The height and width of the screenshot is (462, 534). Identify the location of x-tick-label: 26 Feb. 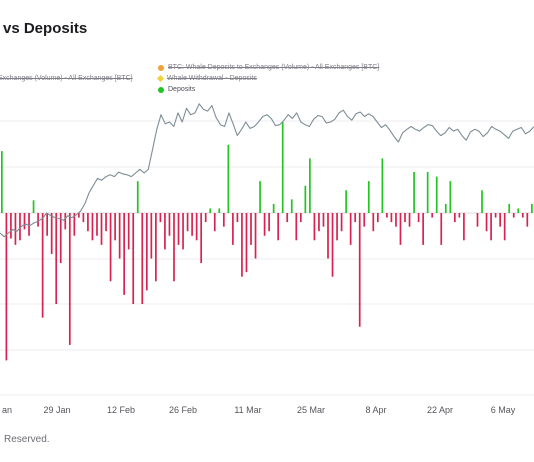
(183, 410).